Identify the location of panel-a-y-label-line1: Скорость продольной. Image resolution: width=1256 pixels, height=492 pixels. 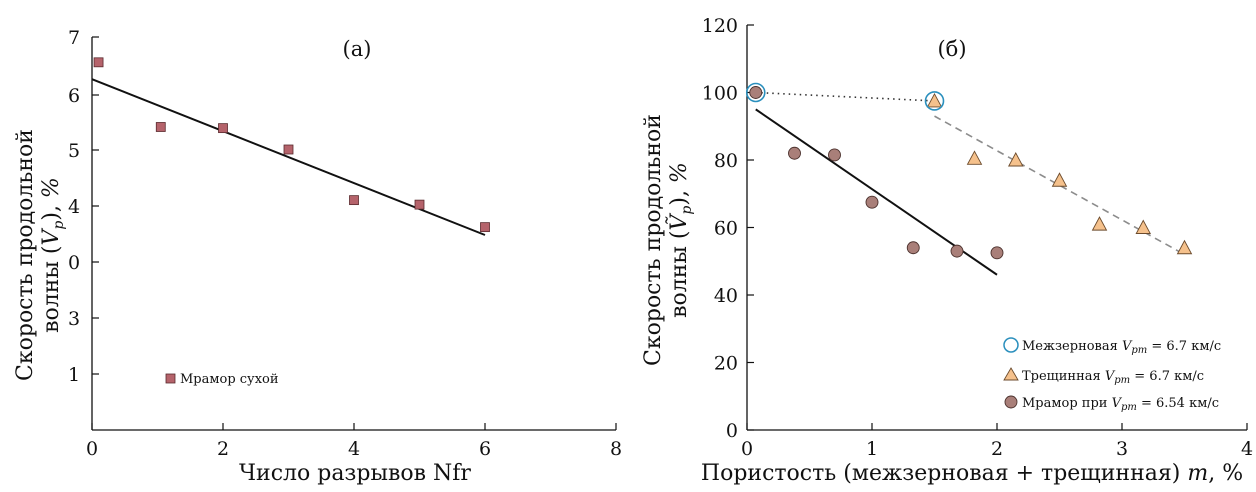
(25, 255).